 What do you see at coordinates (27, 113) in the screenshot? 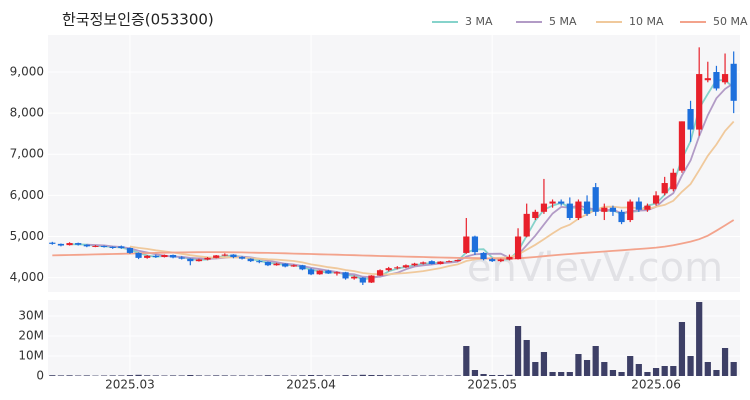
I see `y-tick-label: 8,000` at bounding box center [27, 113].